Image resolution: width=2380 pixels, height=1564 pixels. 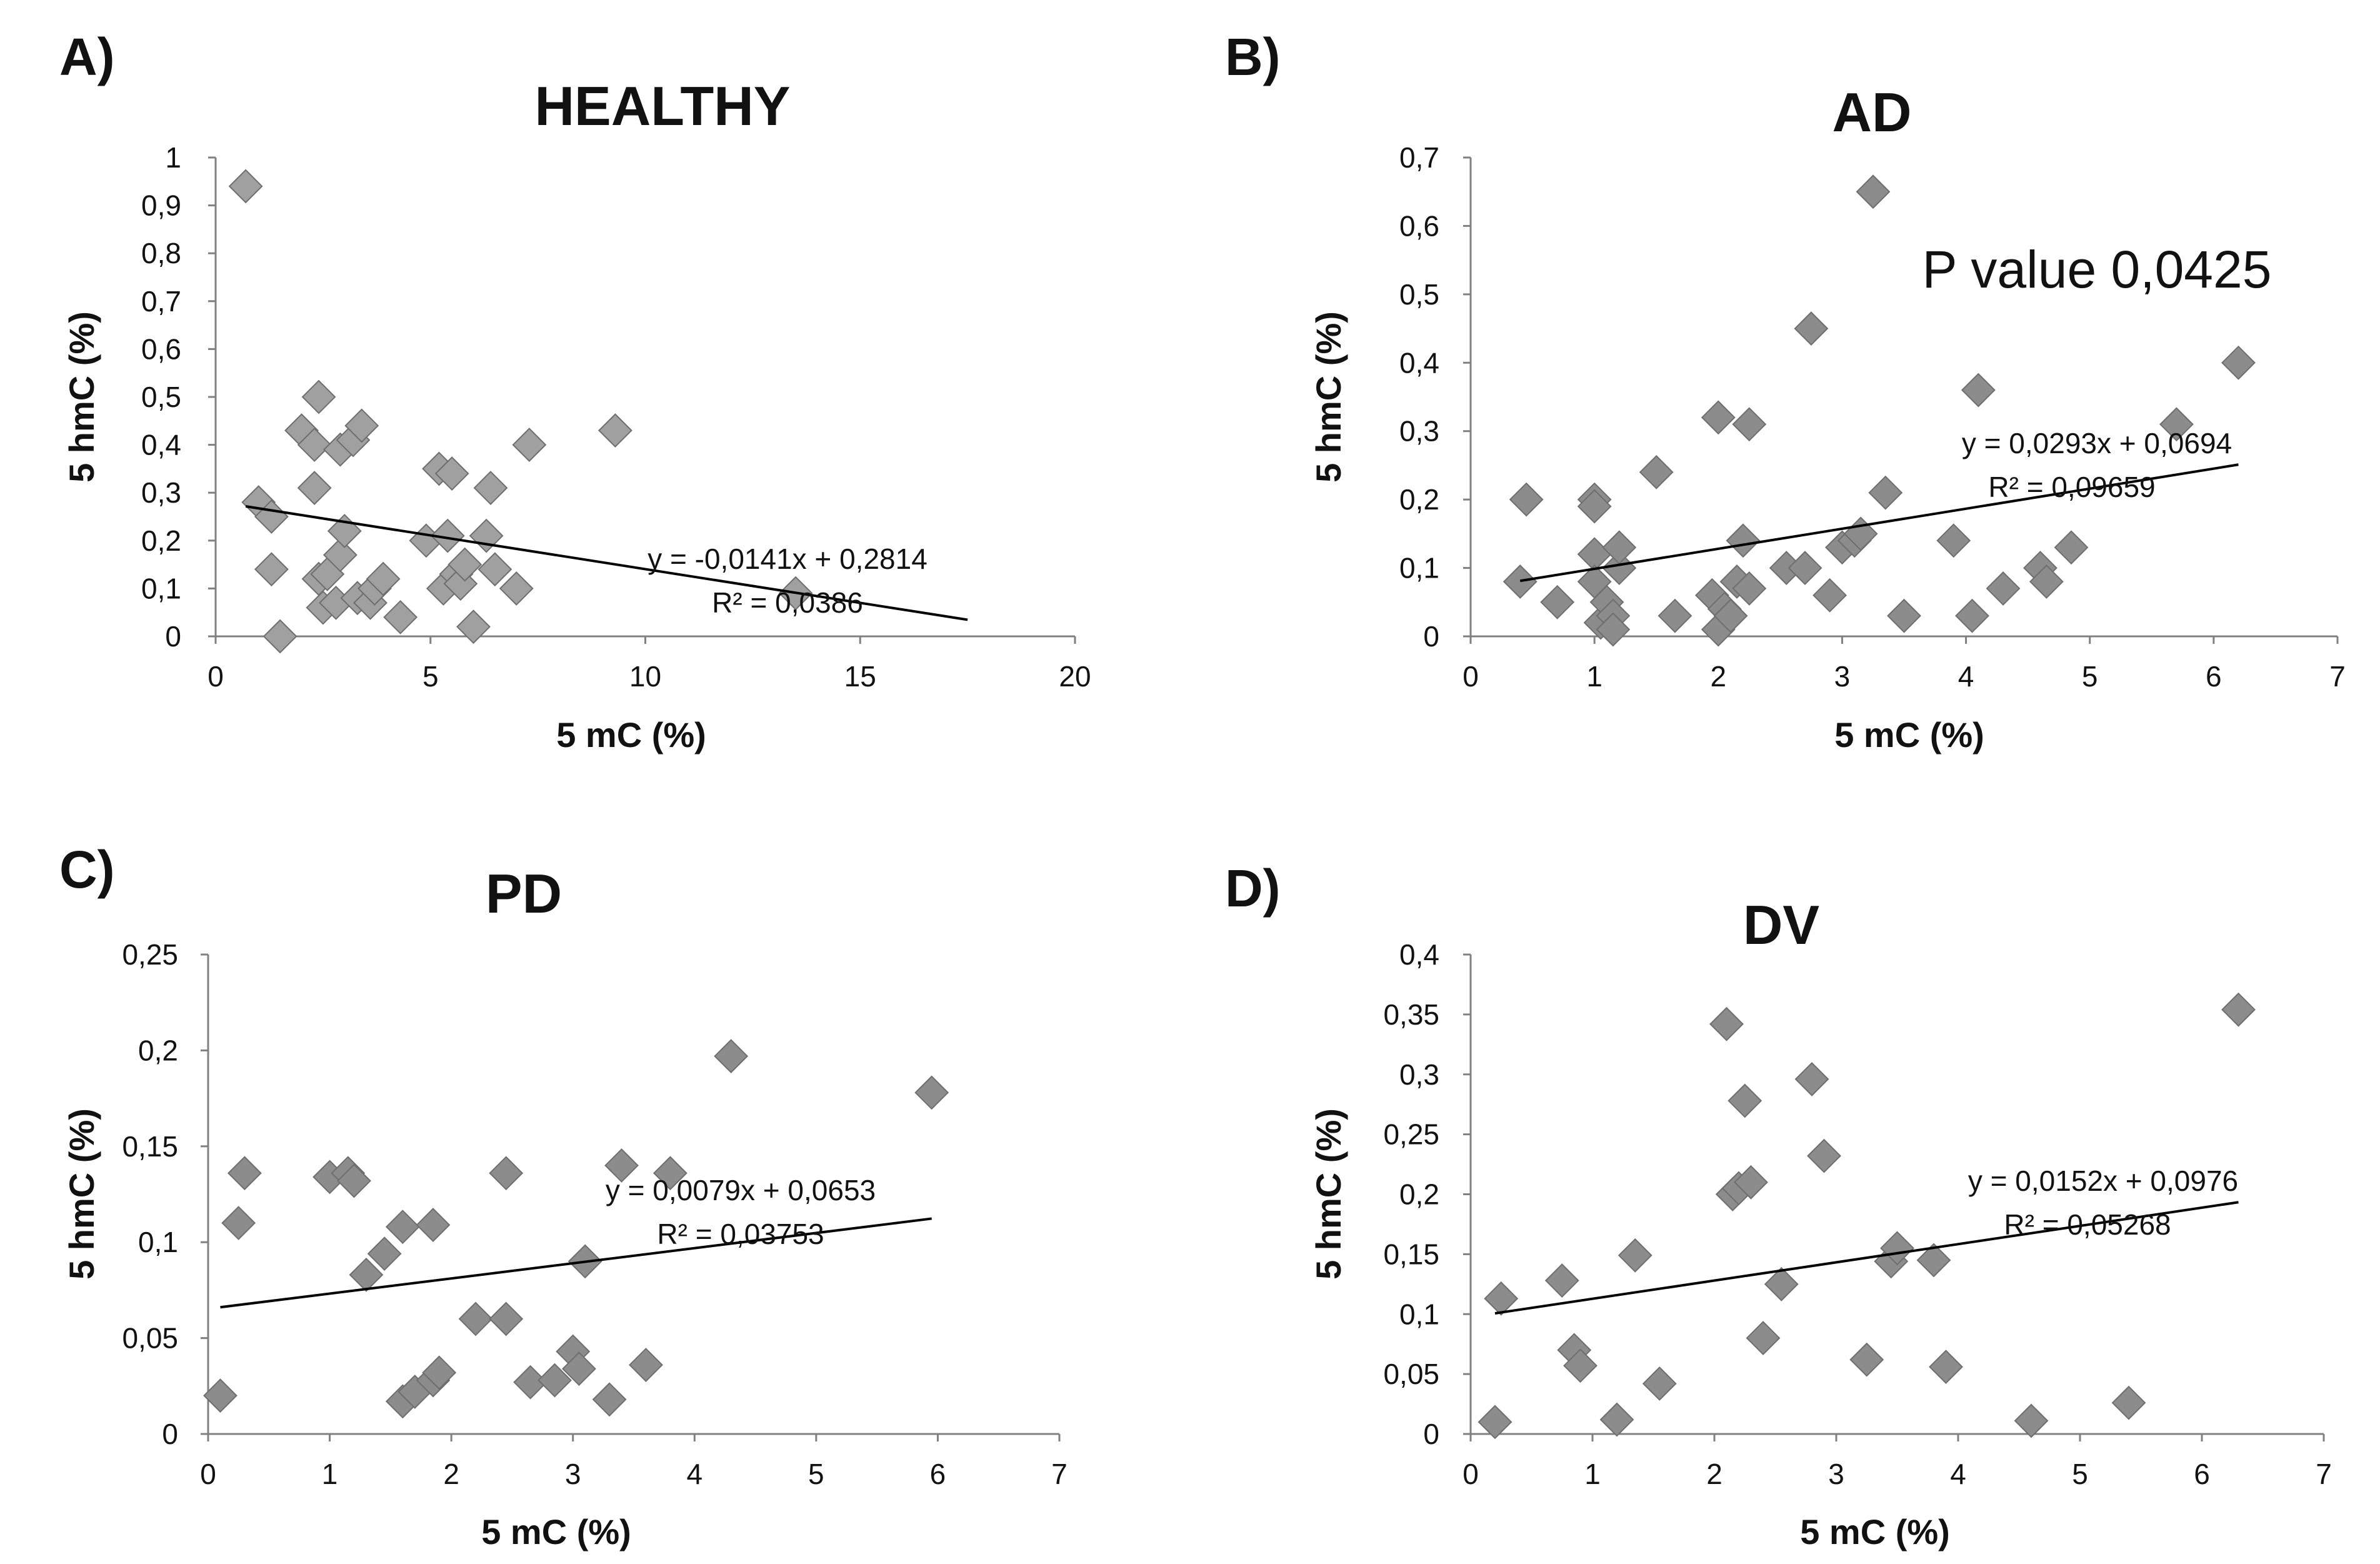 What do you see at coordinates (1411, 1015) in the screenshot?
I see `y-tick-label: 0,35` at bounding box center [1411, 1015].